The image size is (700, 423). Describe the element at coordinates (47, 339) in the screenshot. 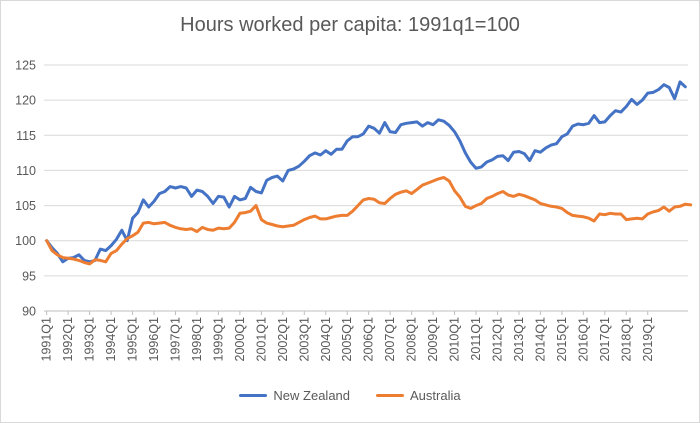

I see `x-tick-label: 1991Q1` at that location.